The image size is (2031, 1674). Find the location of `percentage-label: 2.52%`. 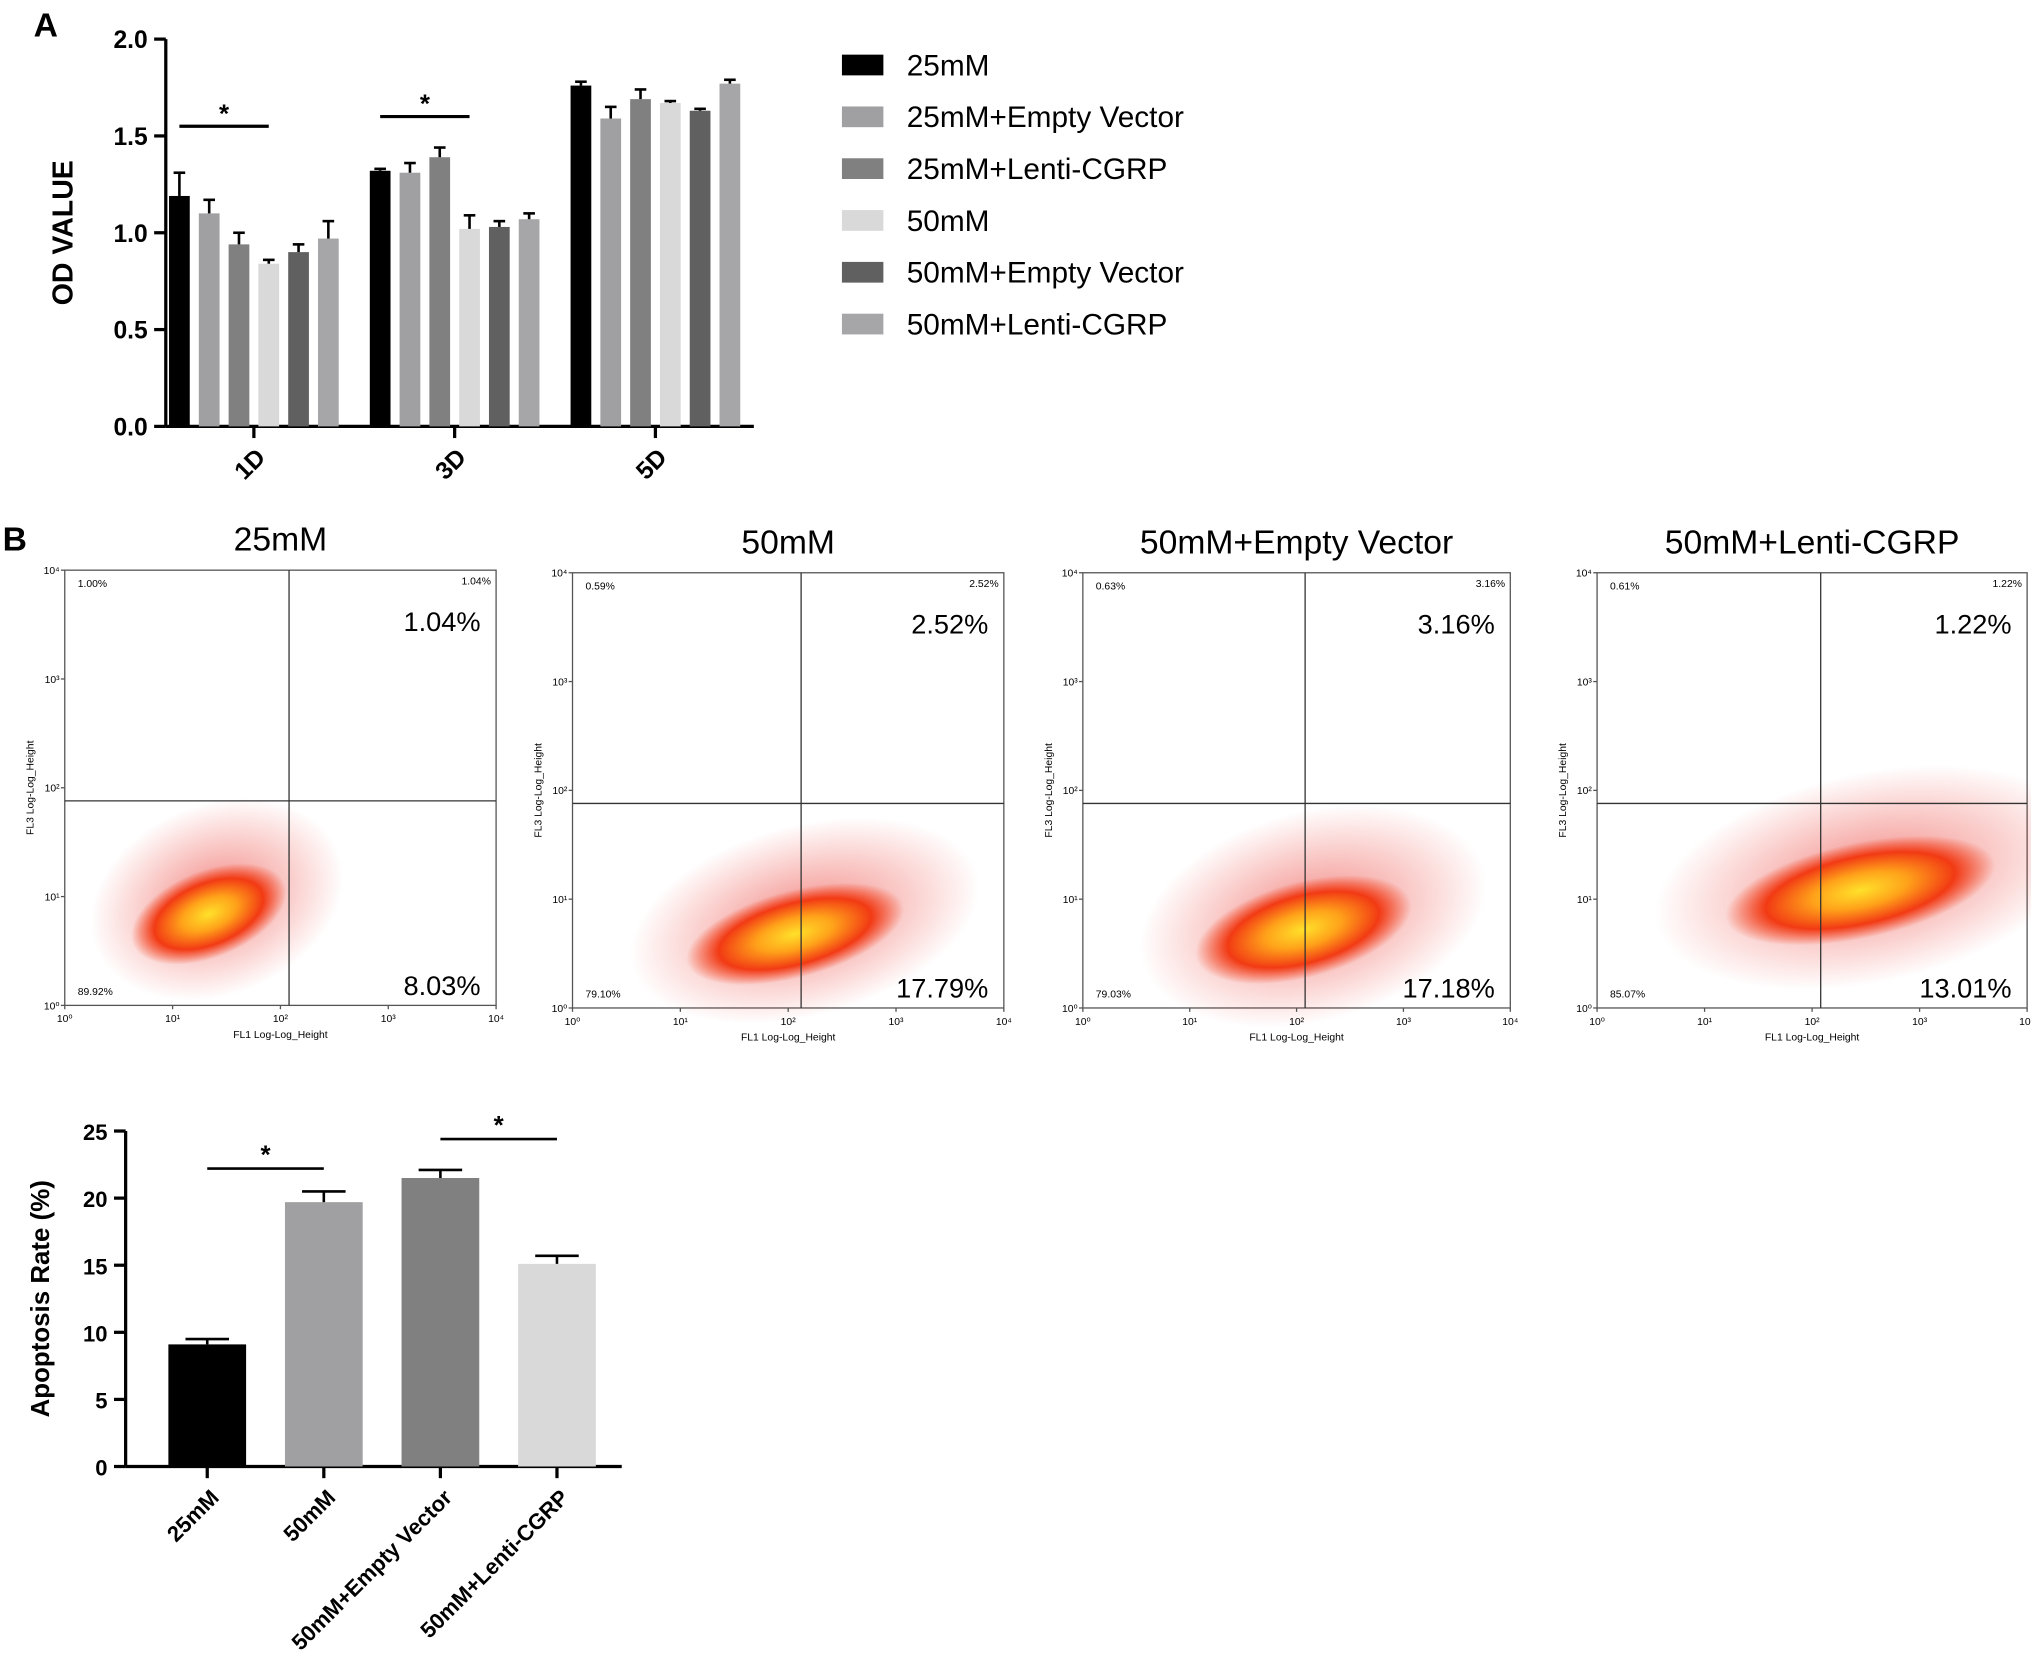

percentage-label: 2.52% is located at coordinates (949, 624).